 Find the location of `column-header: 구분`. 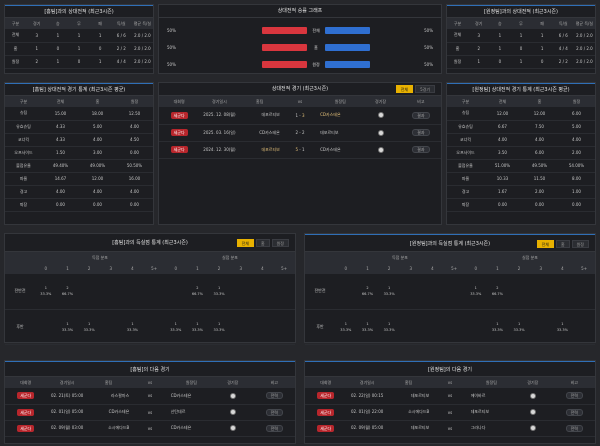

column-header: 구분 is located at coordinates (465, 101).